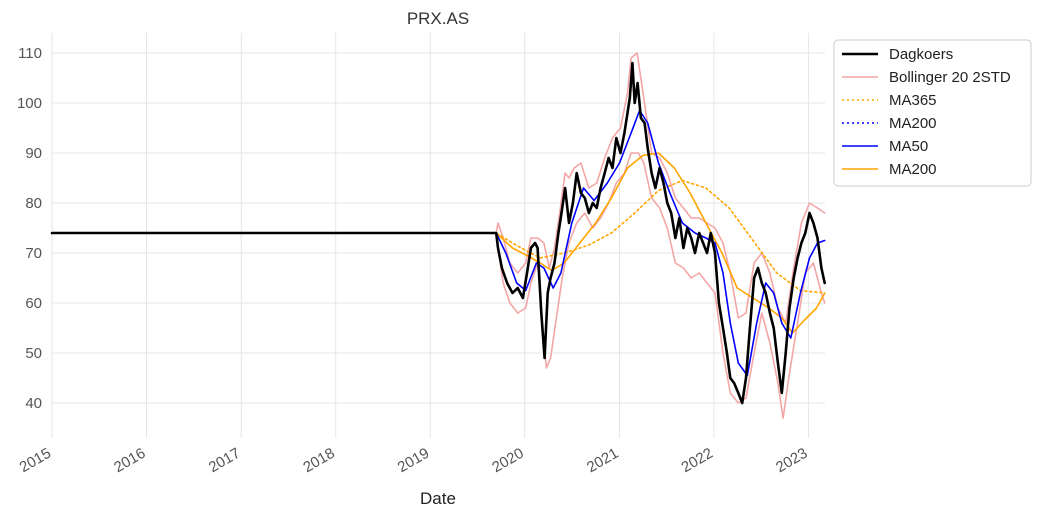 This screenshot has height=518, width=1041. I want to click on y-tick-label: 60, so click(33, 303).